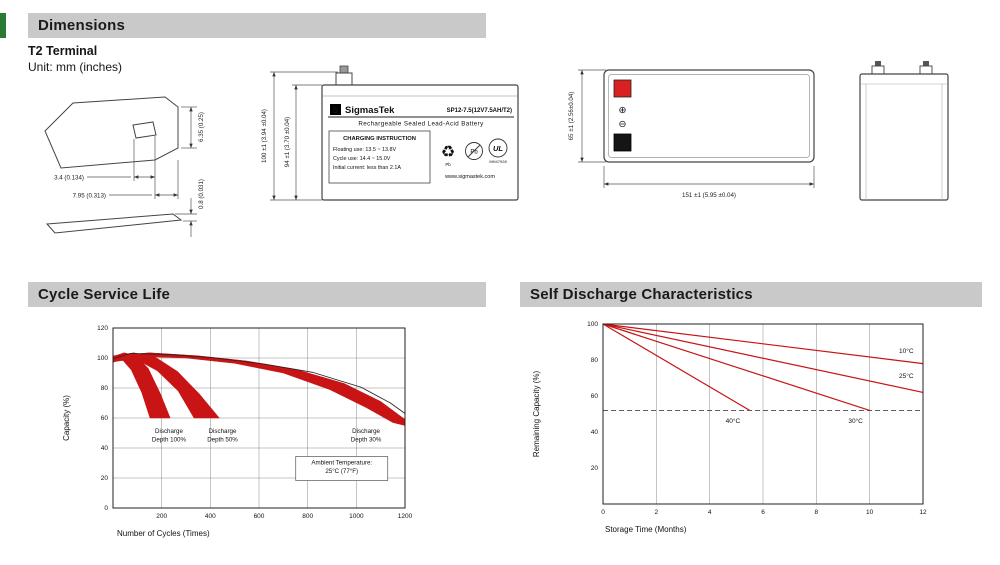 This screenshot has height=565, width=1000. What do you see at coordinates (104, 294) in the screenshot?
I see `section-title-cycle-life: Cycle Service Life` at bounding box center [104, 294].